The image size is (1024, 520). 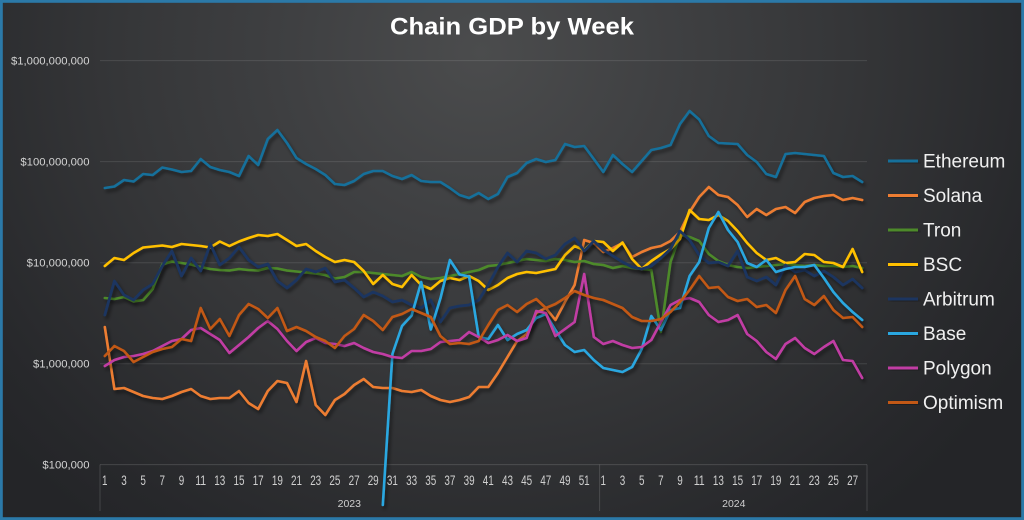 I want to click on svg-text: Ethereum, so click(x=964, y=162).